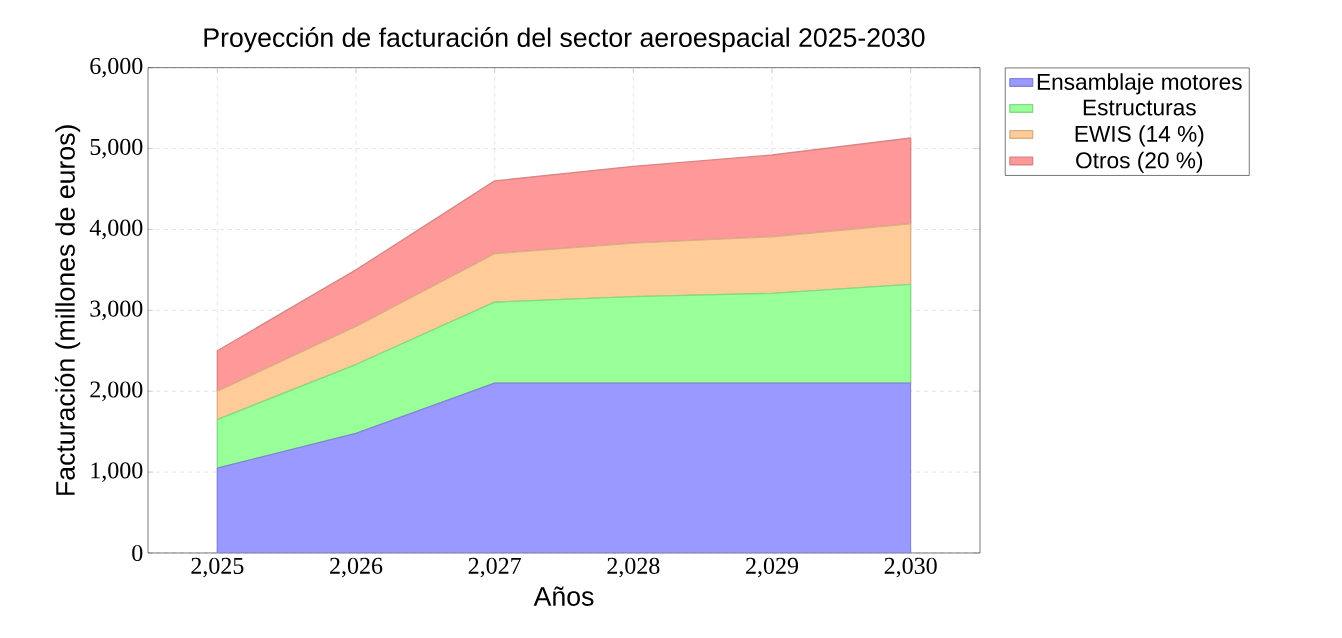  I want to click on x-tick-label: 2,025, so click(217, 567).